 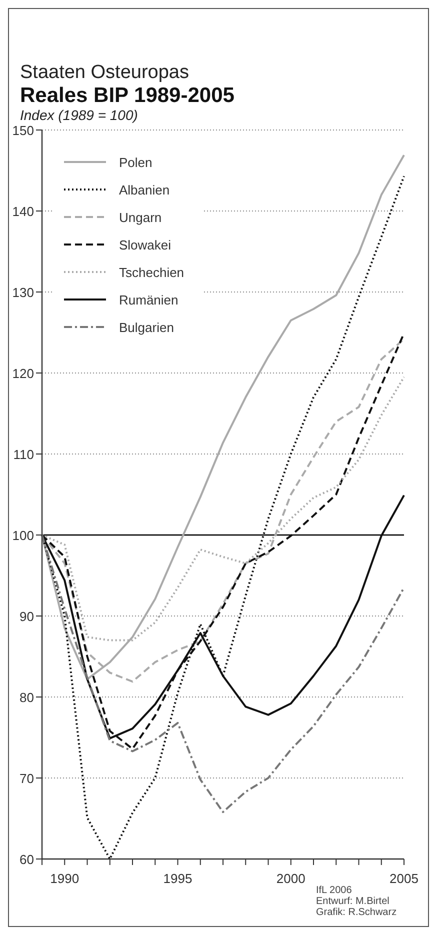 What do you see at coordinates (27, 697) in the screenshot?
I see `y-tick-label: 80` at bounding box center [27, 697].